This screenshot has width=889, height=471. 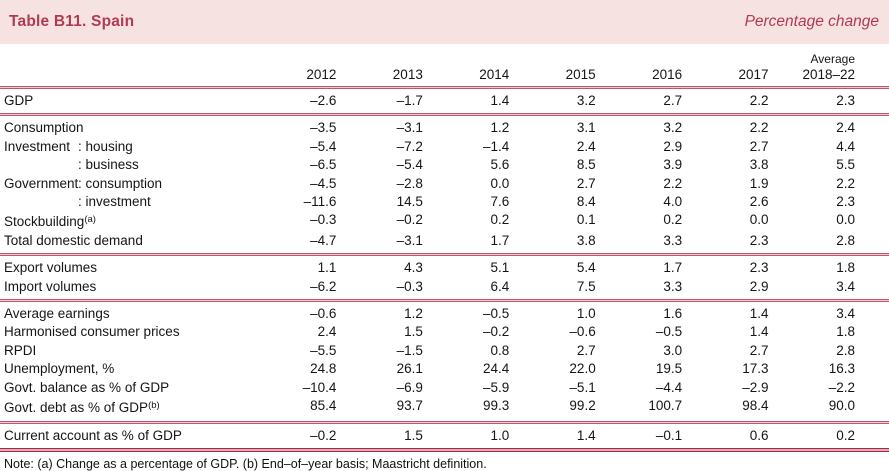 What do you see at coordinates (669, 435) in the screenshot?
I see `value-cell: –0.1` at bounding box center [669, 435].